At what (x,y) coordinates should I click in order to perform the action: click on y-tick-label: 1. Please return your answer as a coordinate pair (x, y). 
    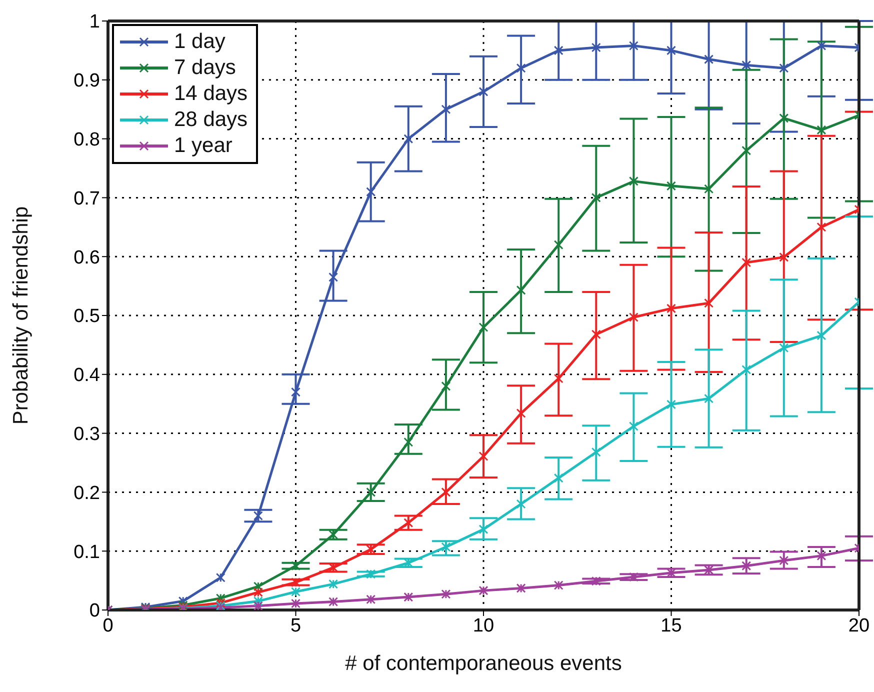
    Looking at the image, I should click on (94, 22).